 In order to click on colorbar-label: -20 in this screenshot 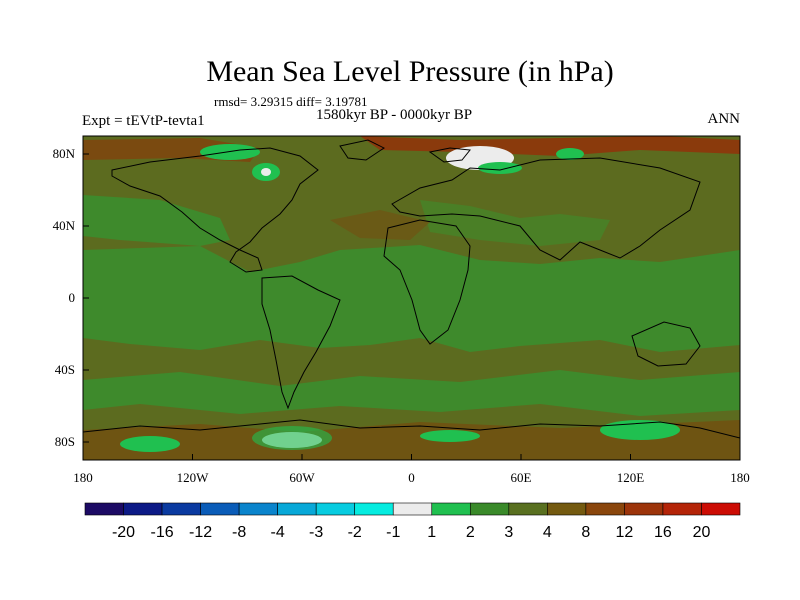, I will do `click(123, 532)`.